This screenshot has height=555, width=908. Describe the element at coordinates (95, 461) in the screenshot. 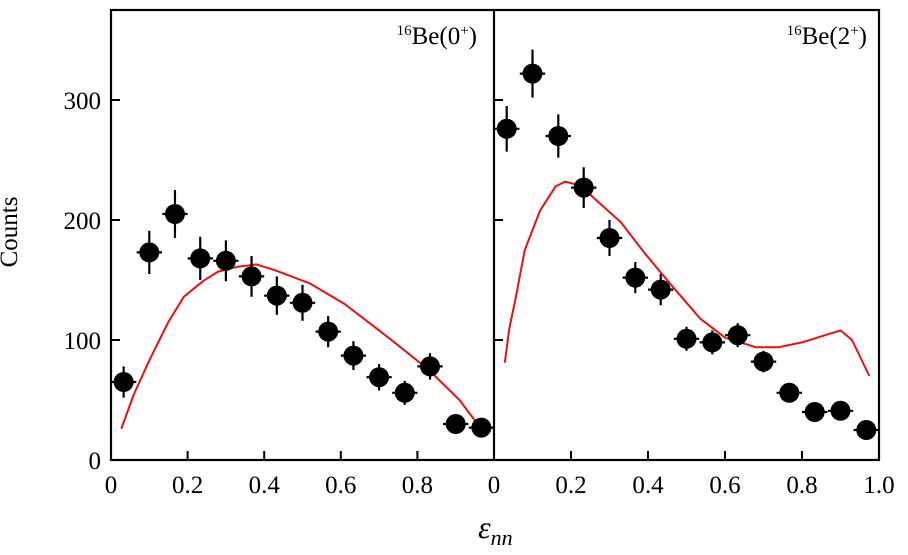

I see `y-tick-label-0: 0` at that location.